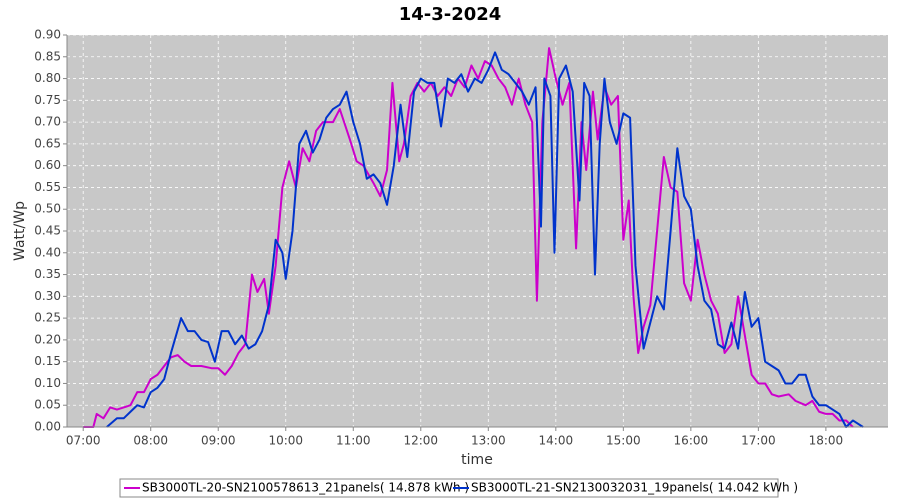 The width and height of the screenshot is (900, 504). What do you see at coordinates (47, 231) in the screenshot?
I see `y-tick-label: 0.45` at bounding box center [47, 231].